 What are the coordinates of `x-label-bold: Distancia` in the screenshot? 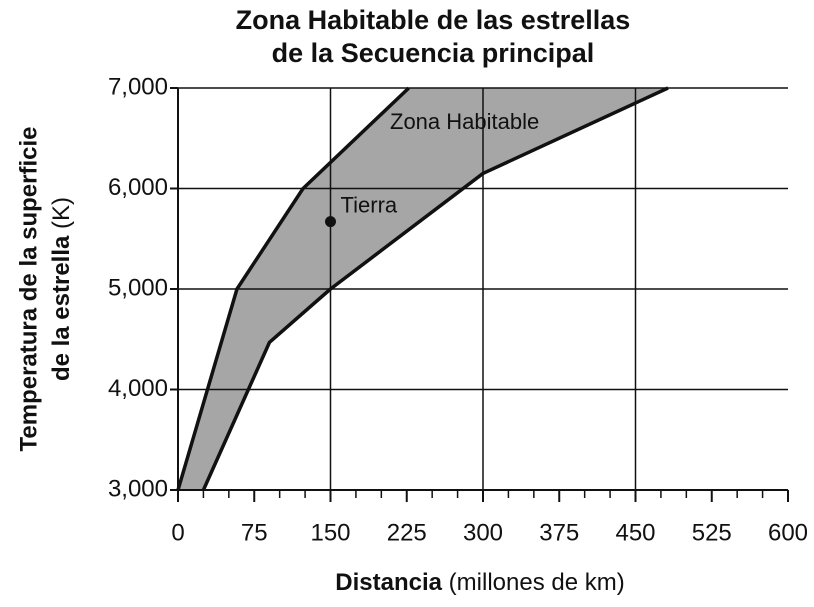 It's located at (388, 582).